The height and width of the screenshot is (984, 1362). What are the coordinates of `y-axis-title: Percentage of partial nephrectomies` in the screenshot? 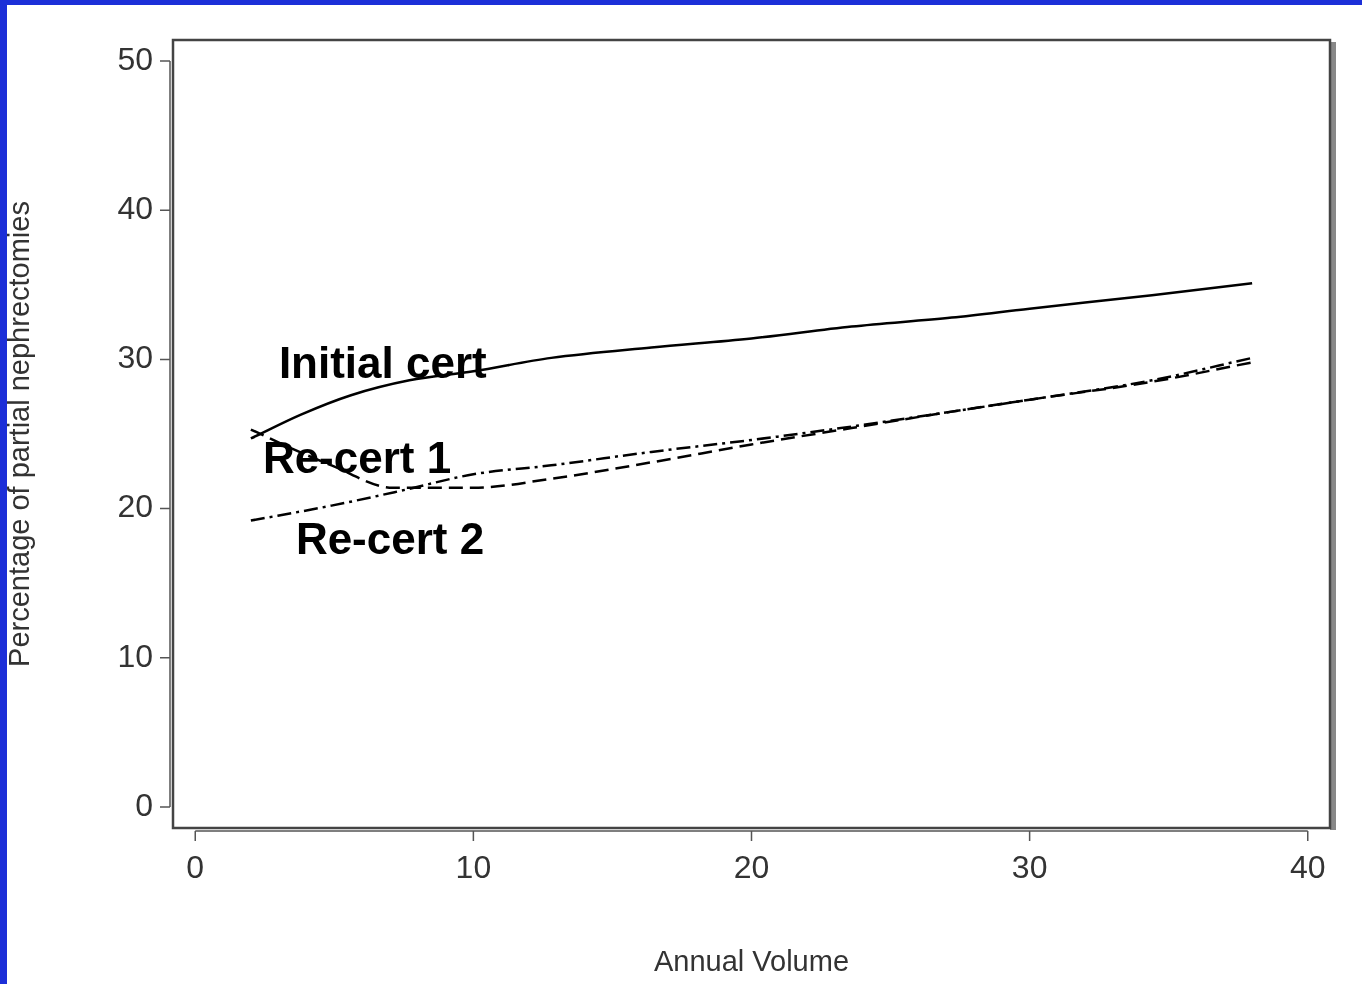 It's located at (19, 434).